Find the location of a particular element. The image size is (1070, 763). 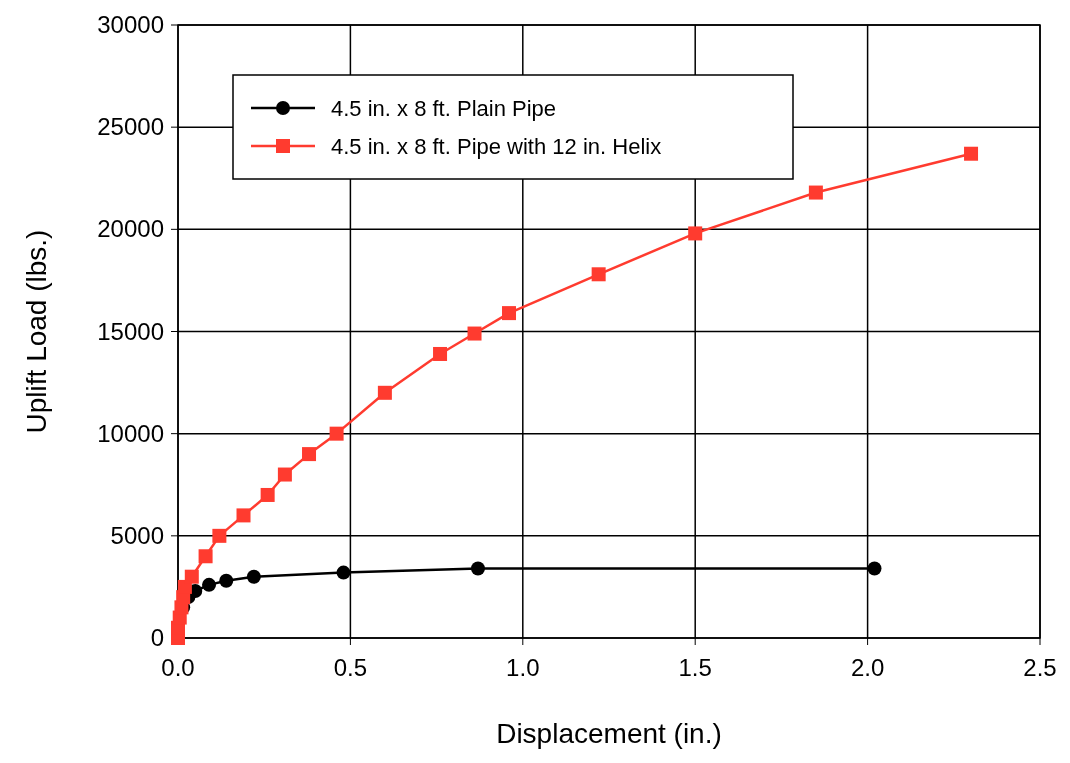

x-tick-label: 0.5 is located at coordinates (350, 667).